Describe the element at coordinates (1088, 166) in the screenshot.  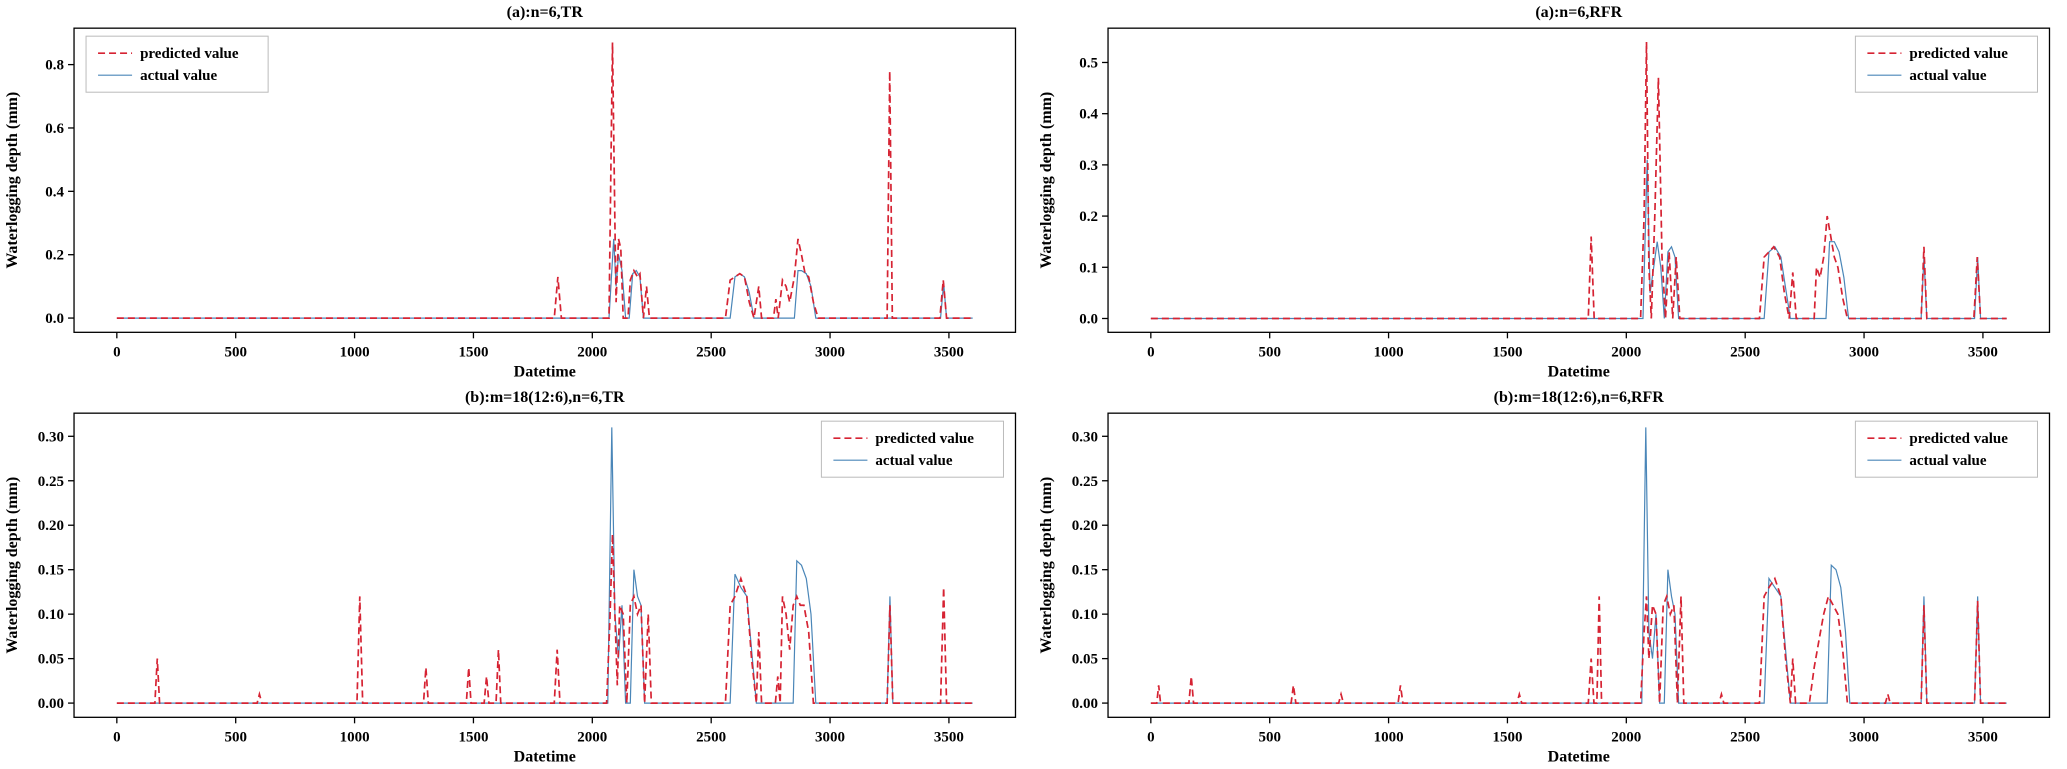
I see `y-tick-label: 0.3` at that location.